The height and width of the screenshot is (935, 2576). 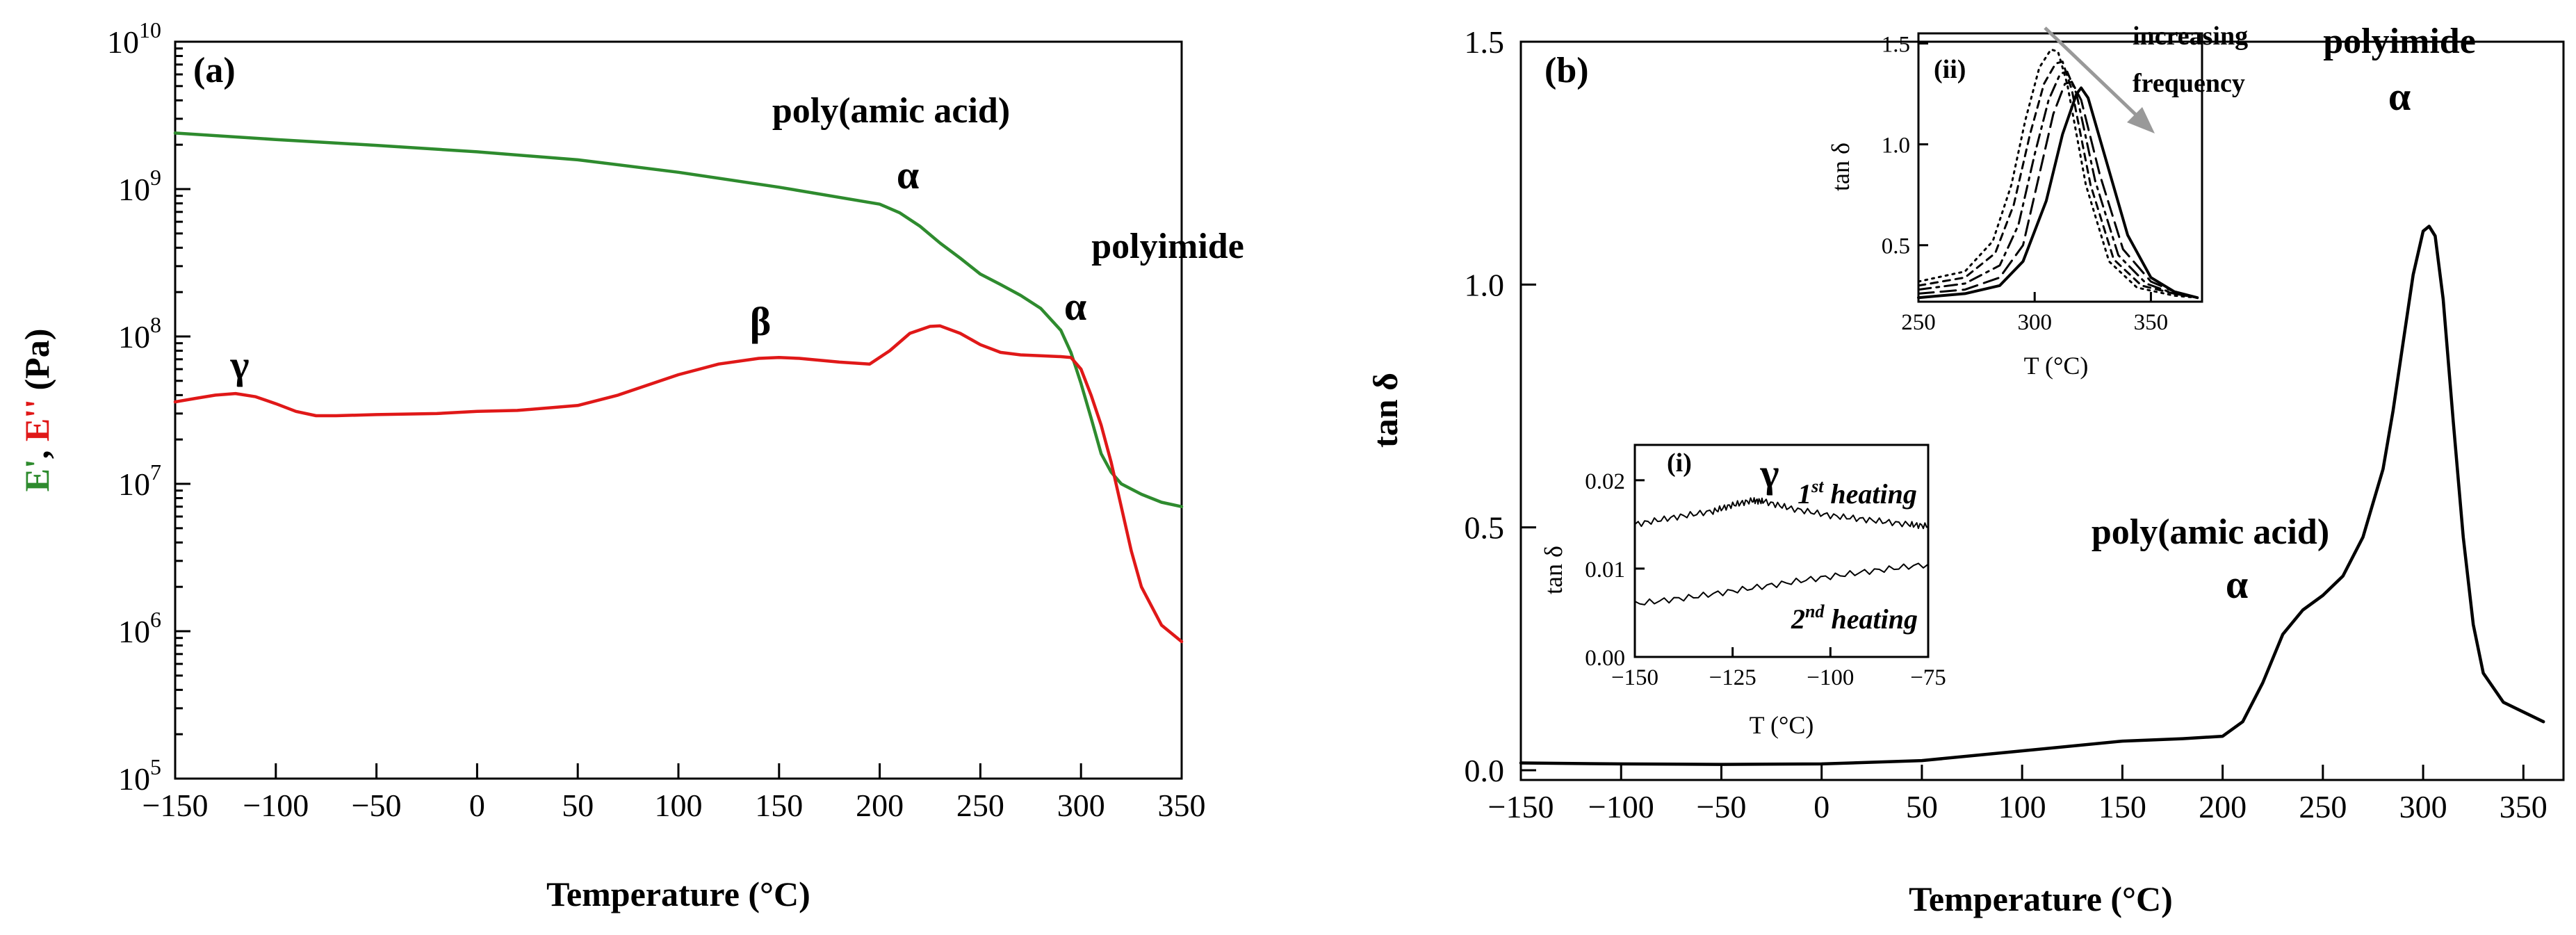 I want to click on panel-a-x-tick-label: 250, so click(x=980, y=805).